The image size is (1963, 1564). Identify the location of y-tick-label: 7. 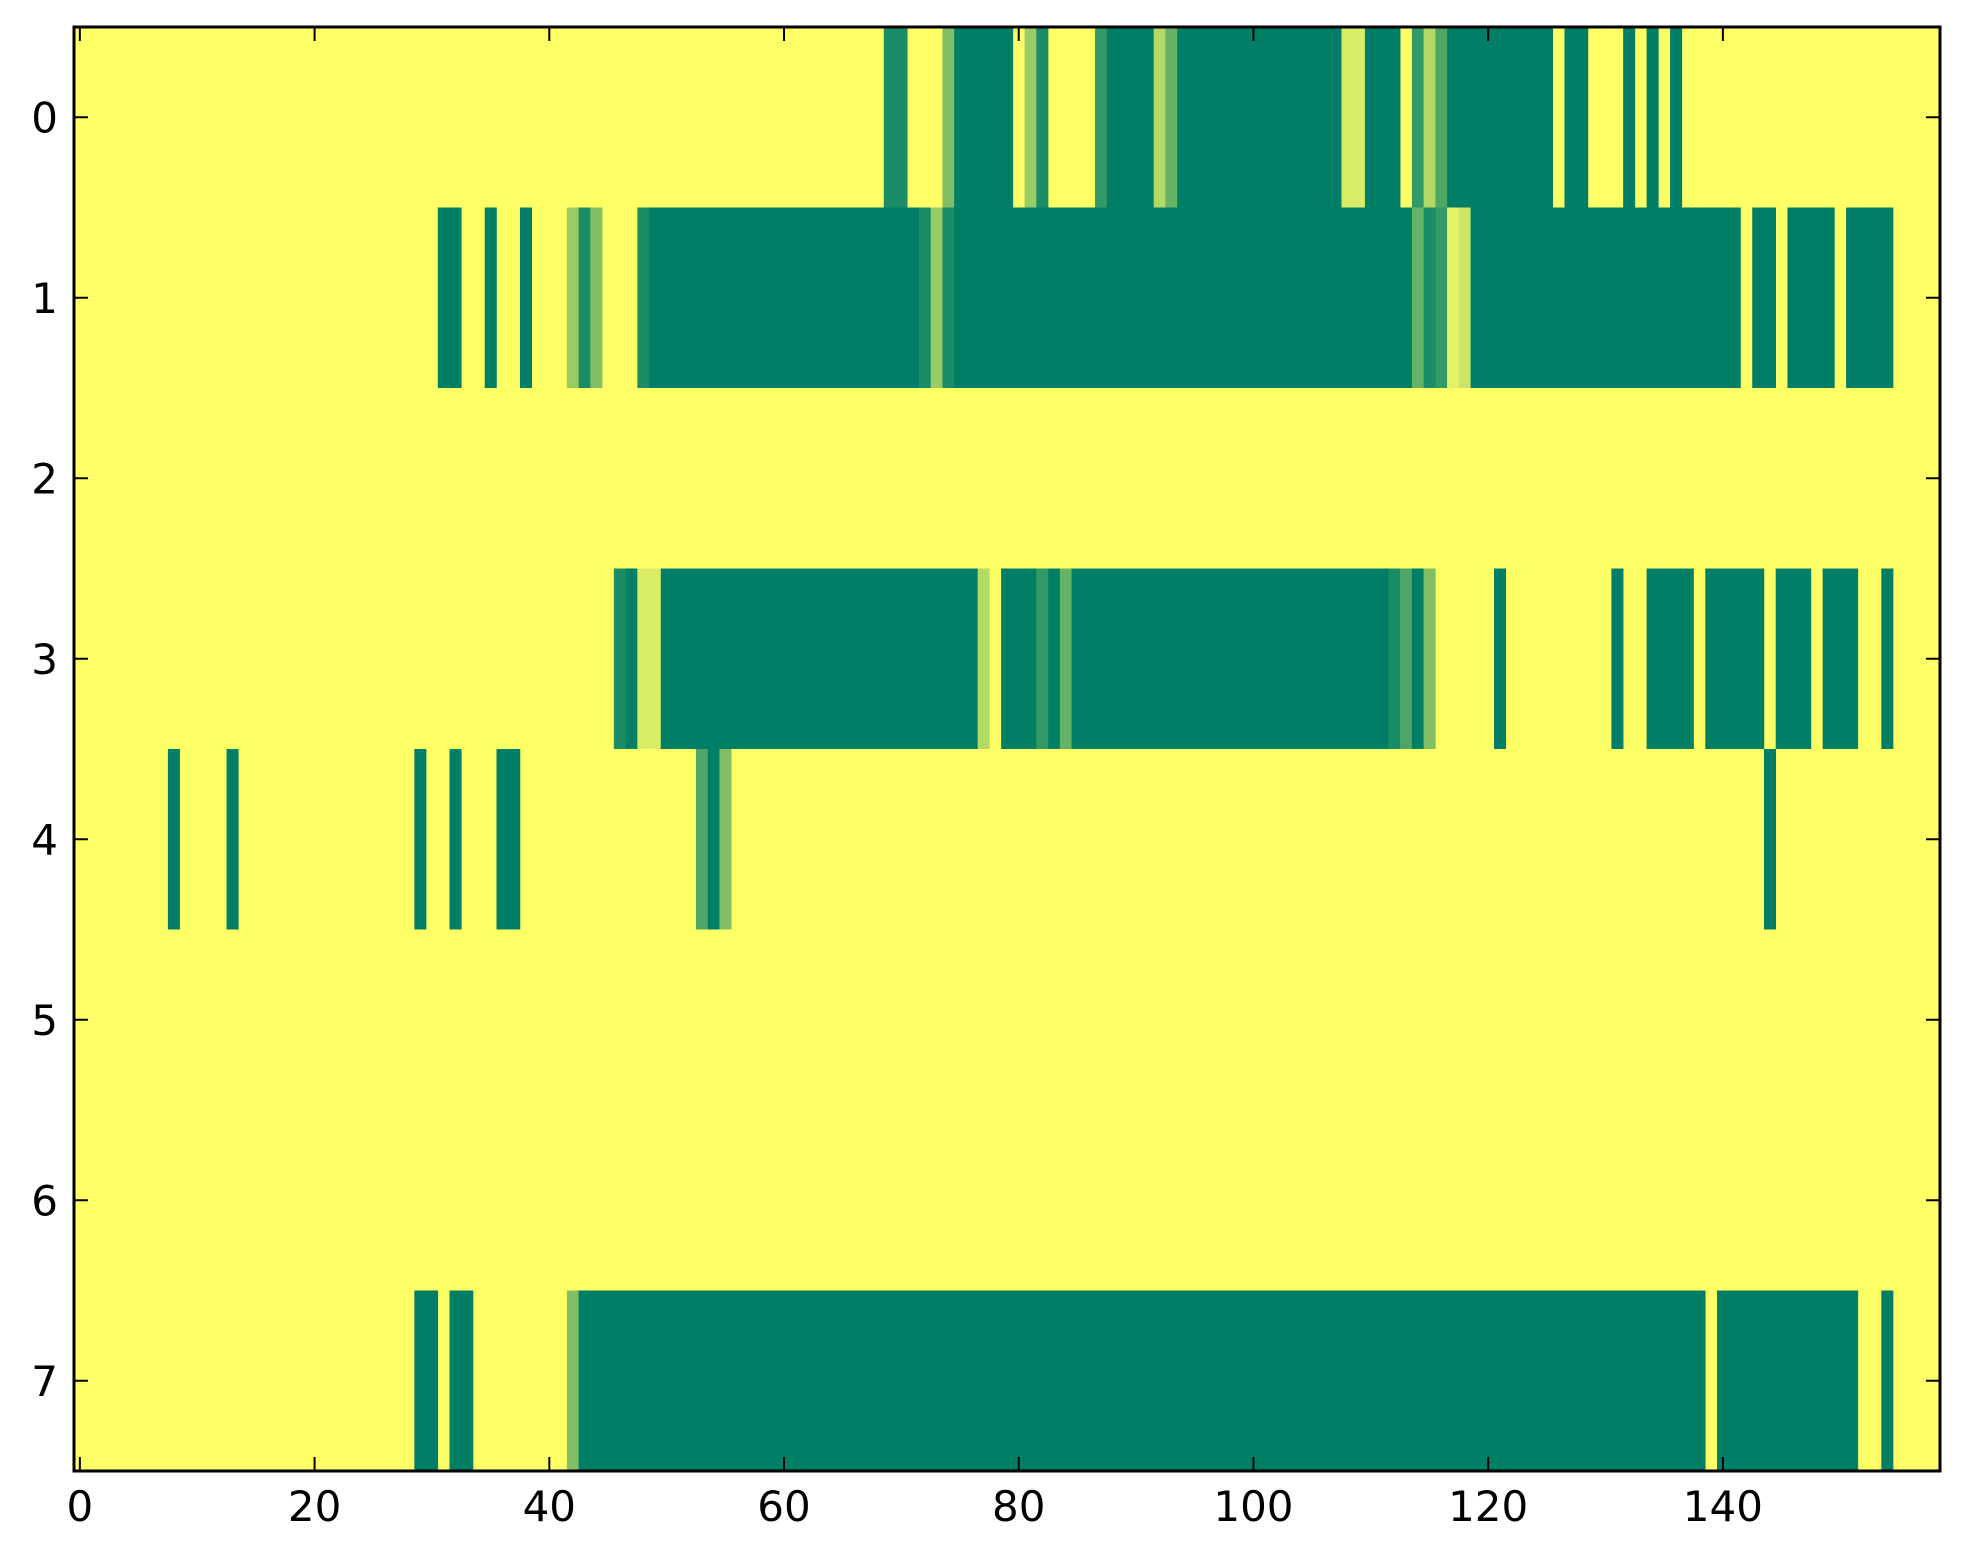
(44, 1381).